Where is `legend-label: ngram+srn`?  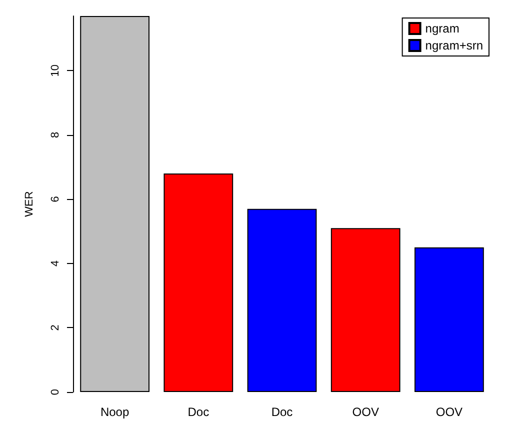
legend-label: ngram+srn is located at coordinates (454, 45).